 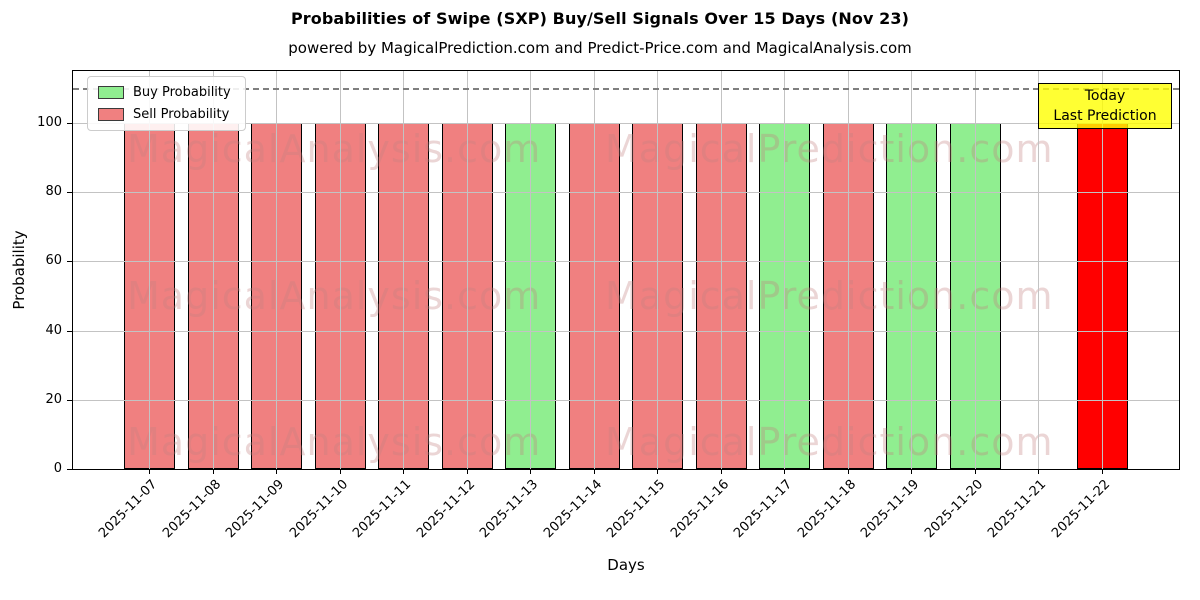 I want to click on buy-swatch-icon, so click(x=111, y=92).